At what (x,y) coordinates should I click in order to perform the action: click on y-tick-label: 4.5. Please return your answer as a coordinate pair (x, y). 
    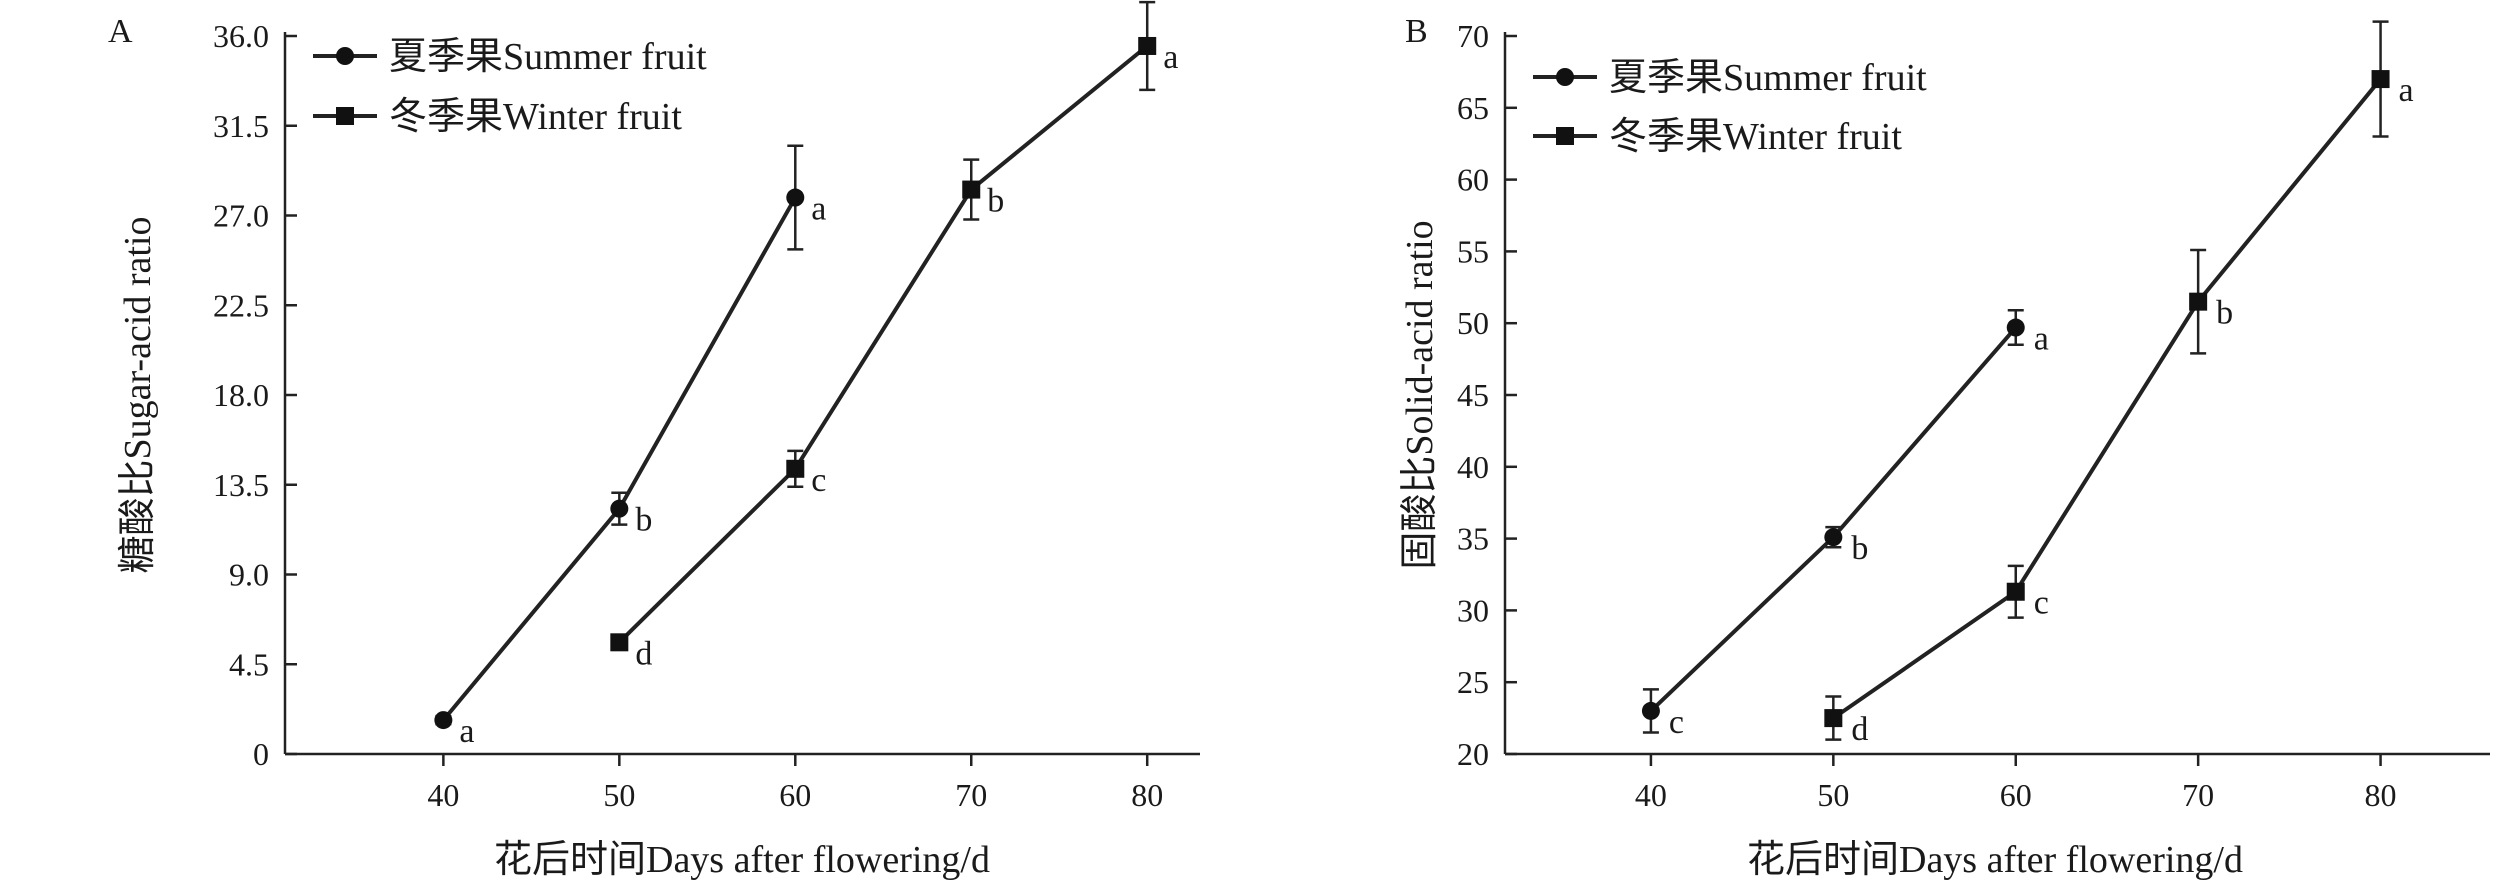
    Looking at the image, I should click on (249, 664).